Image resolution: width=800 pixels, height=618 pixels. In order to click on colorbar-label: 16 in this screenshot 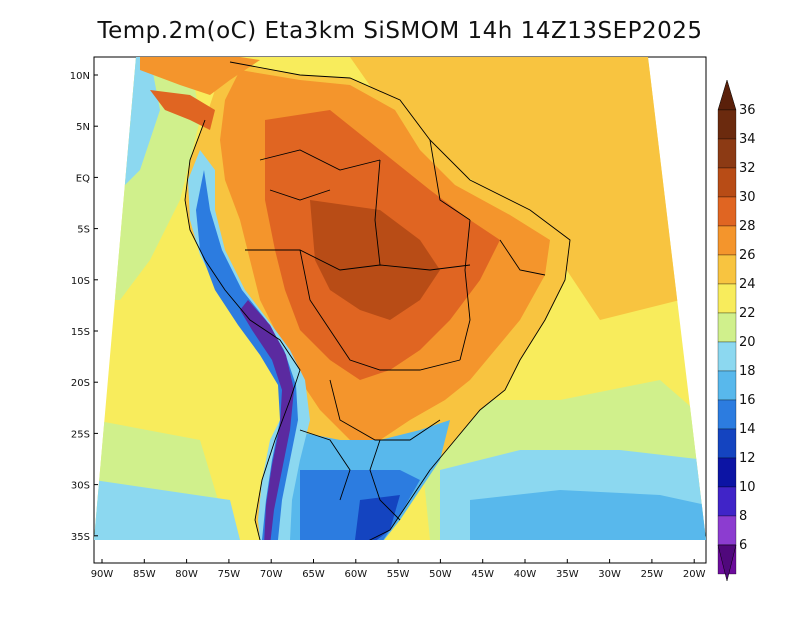, I will do `click(747, 400)`.